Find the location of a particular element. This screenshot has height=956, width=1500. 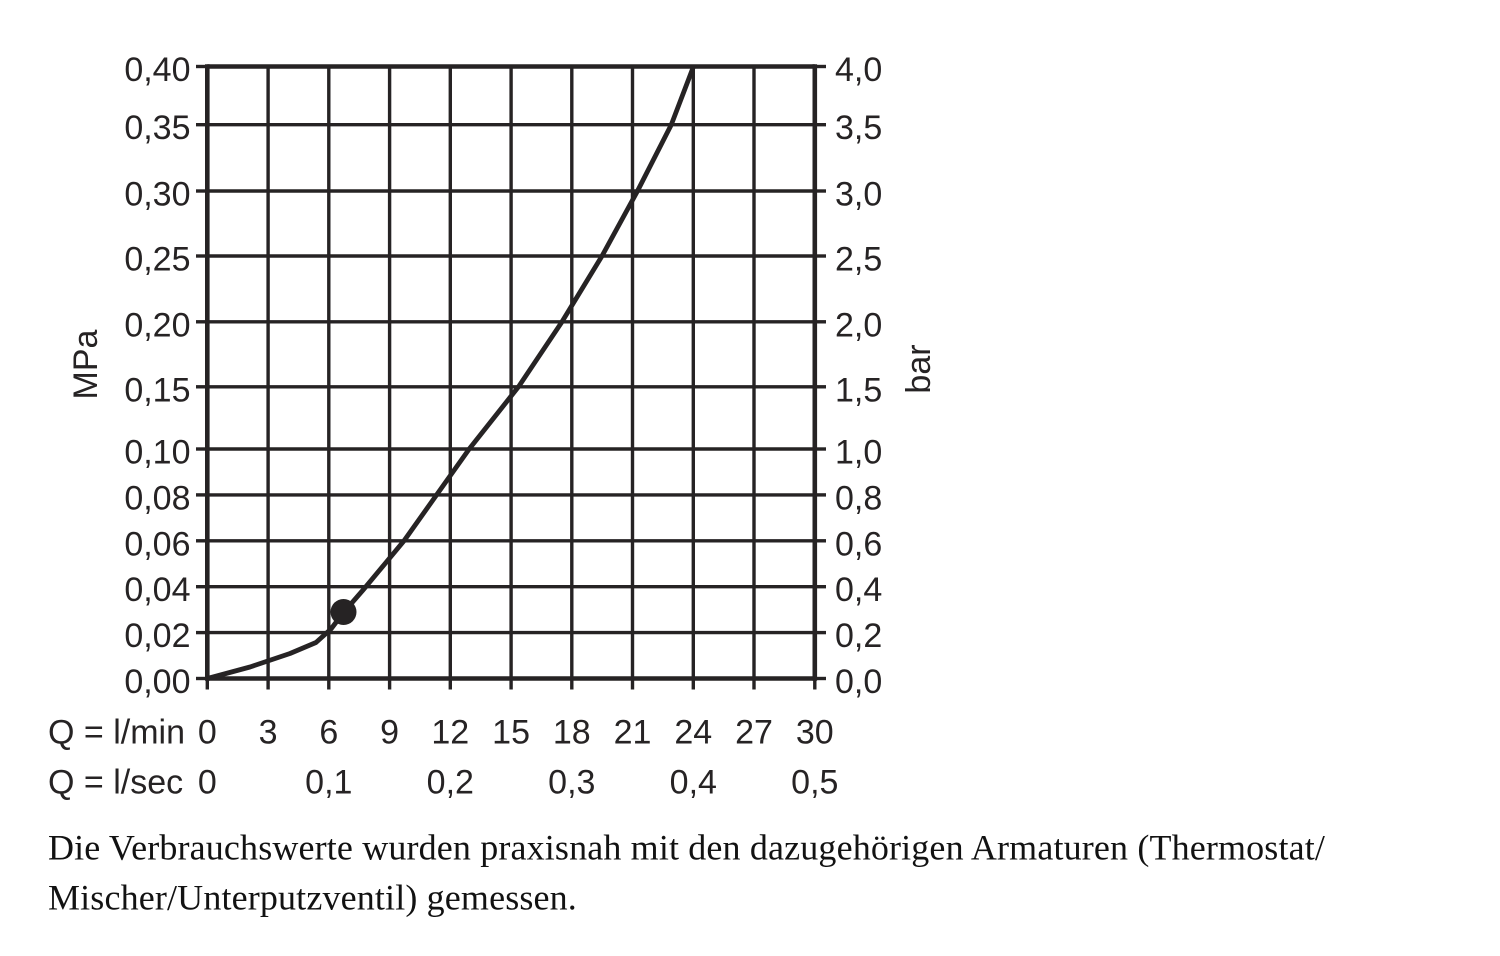

svg-text: 0,1 is located at coordinates (328, 783).